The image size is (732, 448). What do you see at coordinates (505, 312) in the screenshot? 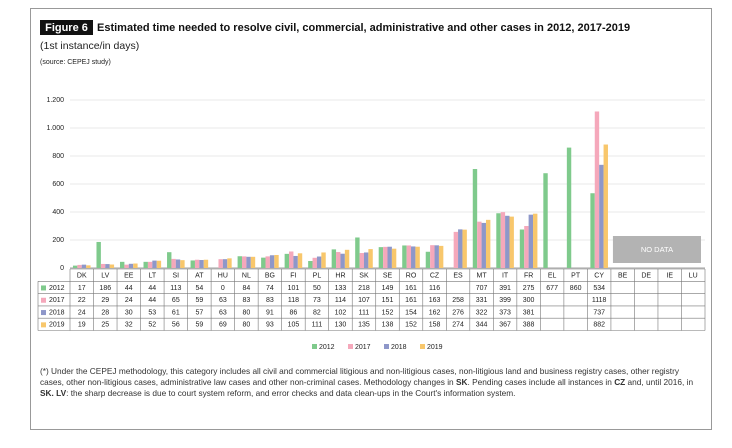
I see `table-value: 373` at bounding box center [505, 312].